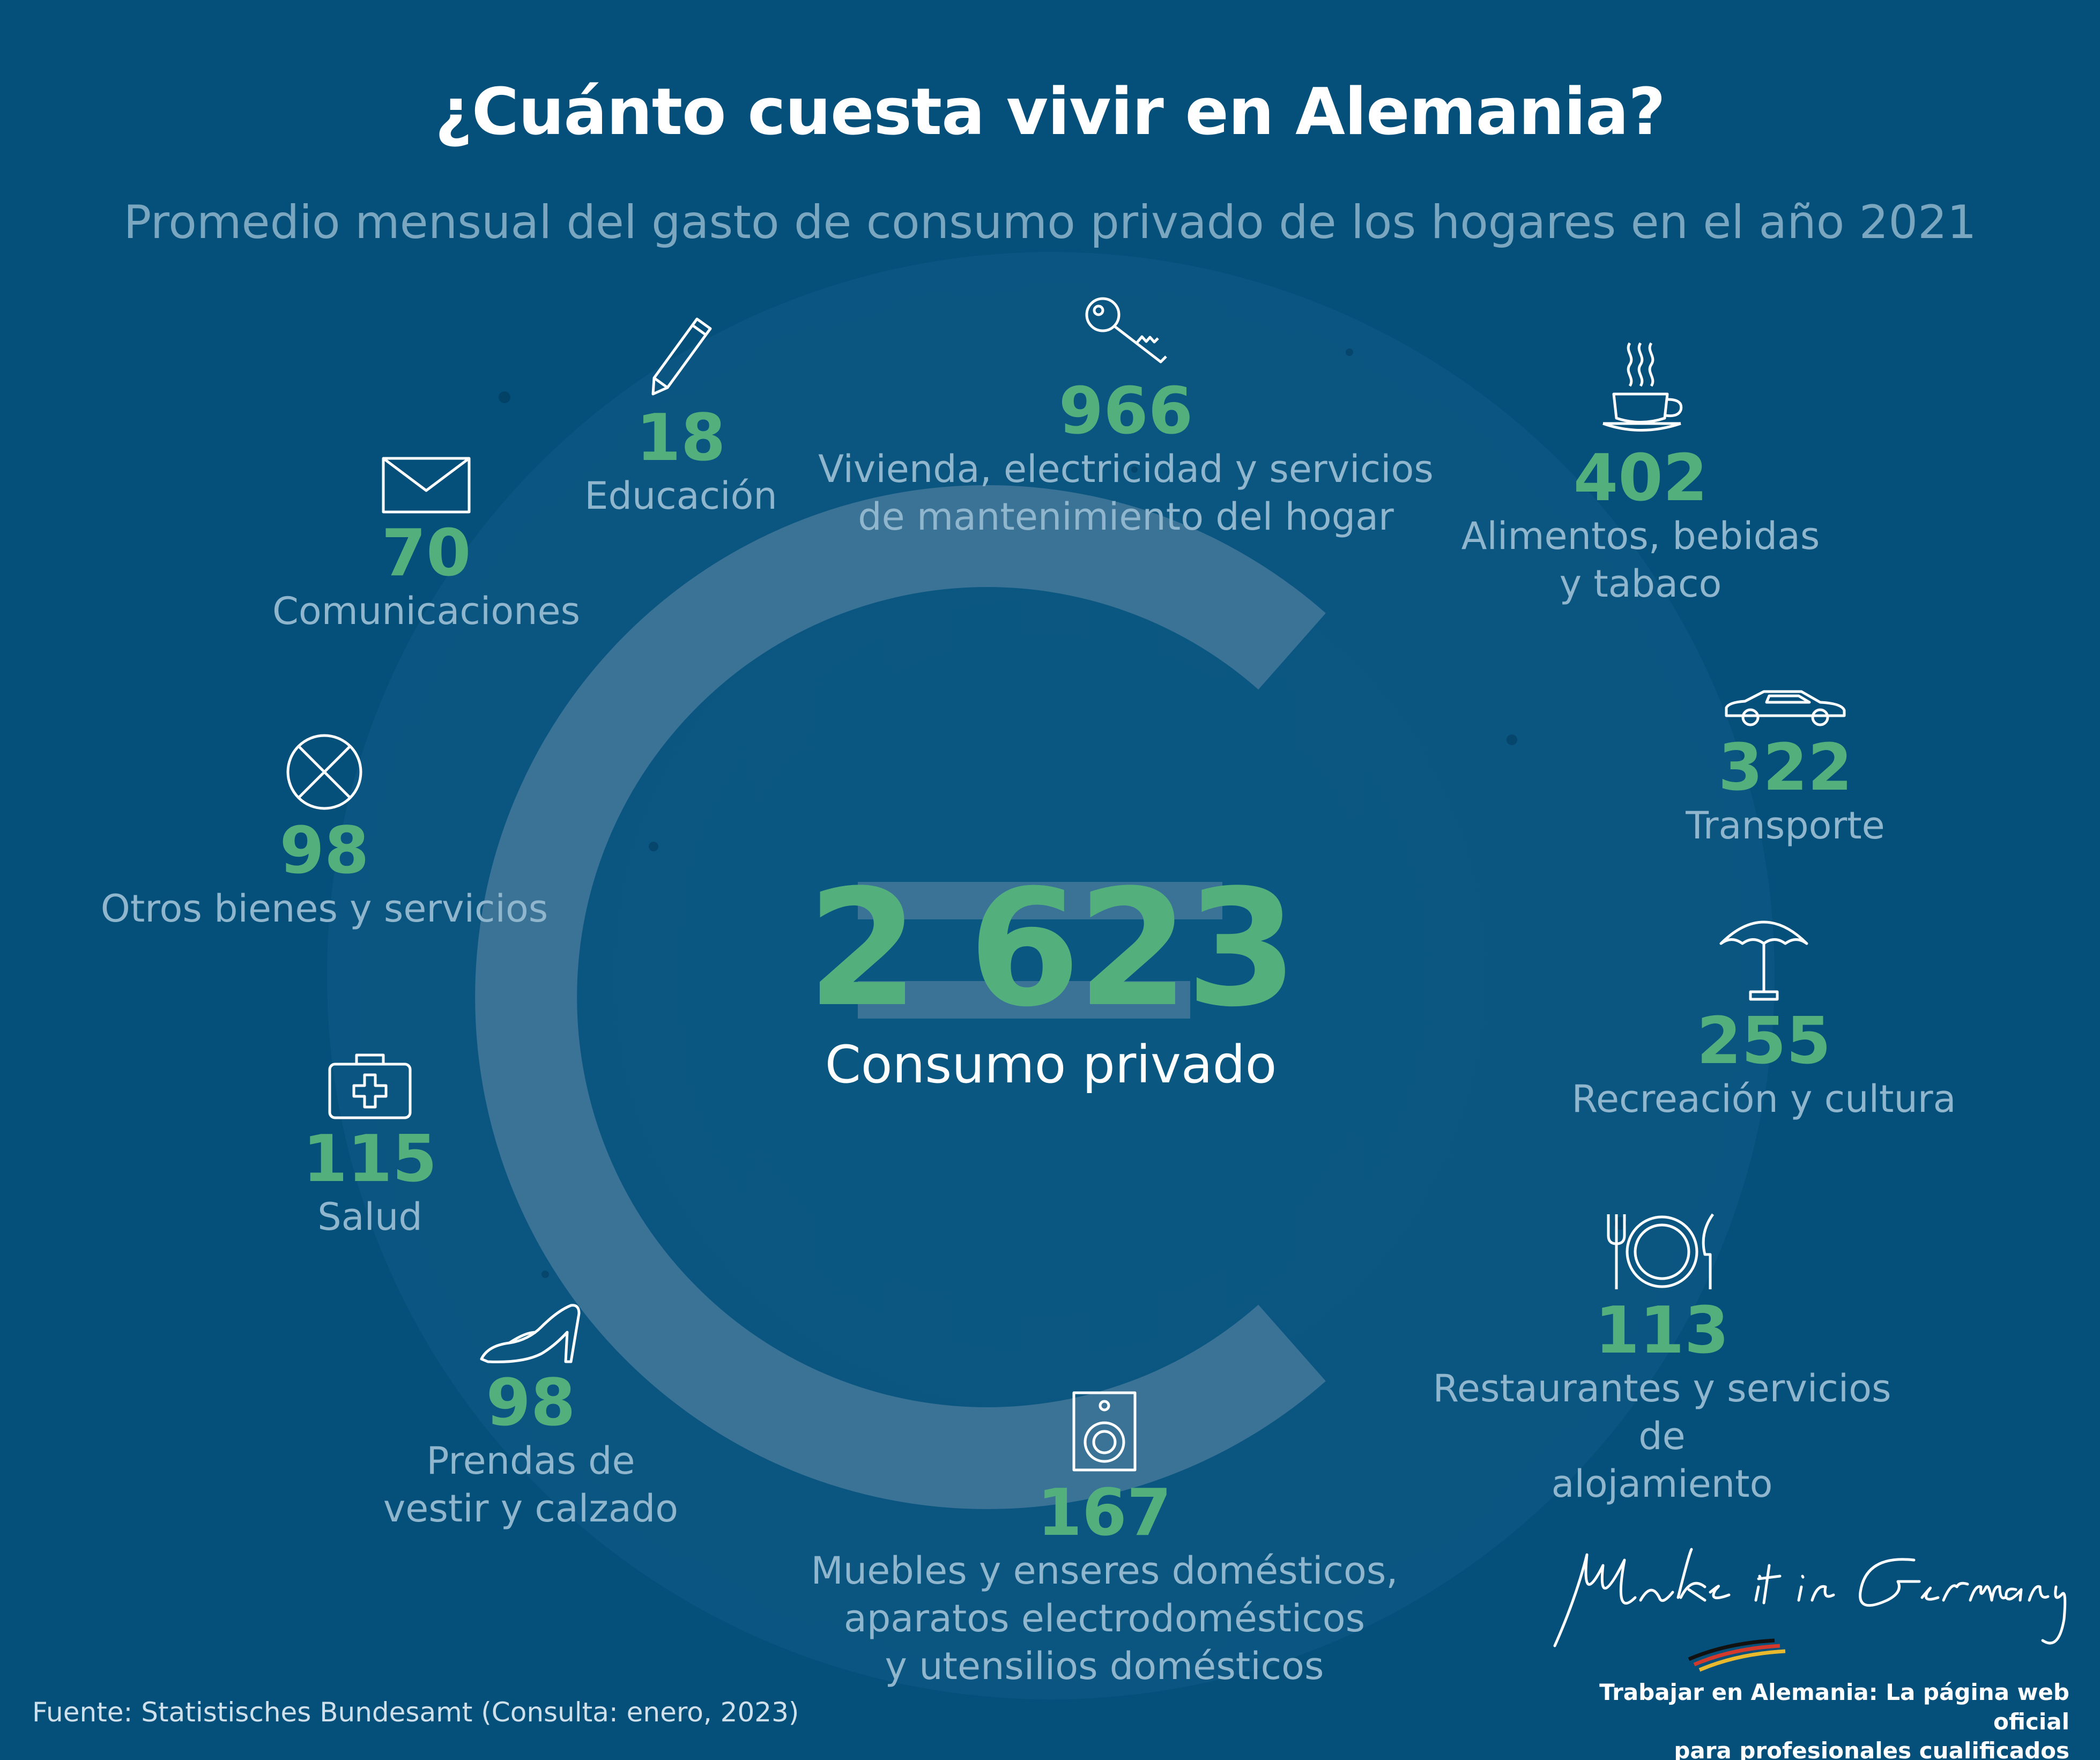  What do you see at coordinates (681, 356) in the screenshot?
I see `pencil-icon` at bounding box center [681, 356].